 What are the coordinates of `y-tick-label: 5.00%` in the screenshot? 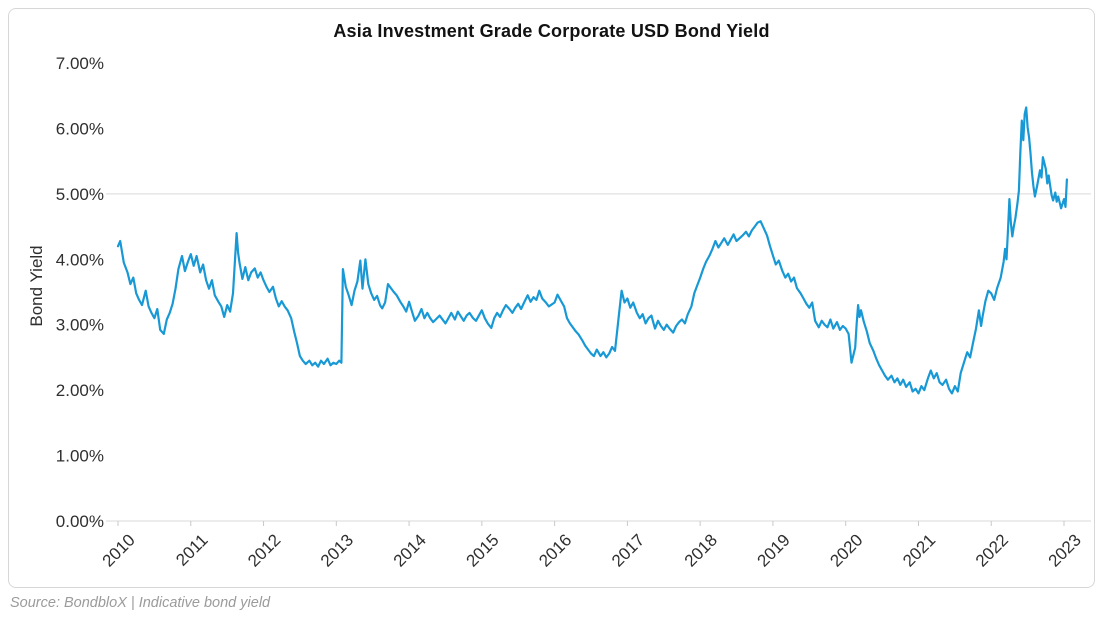 It's located at (80, 194).